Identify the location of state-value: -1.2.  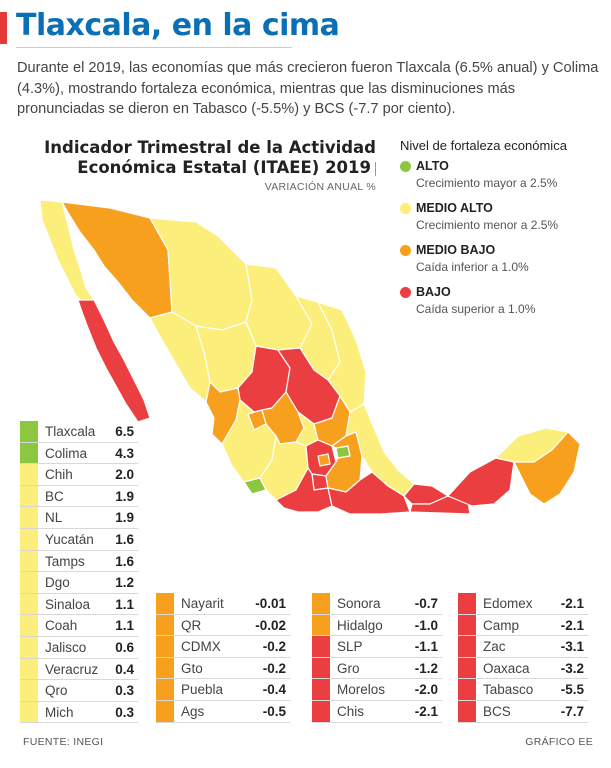
(426, 668).